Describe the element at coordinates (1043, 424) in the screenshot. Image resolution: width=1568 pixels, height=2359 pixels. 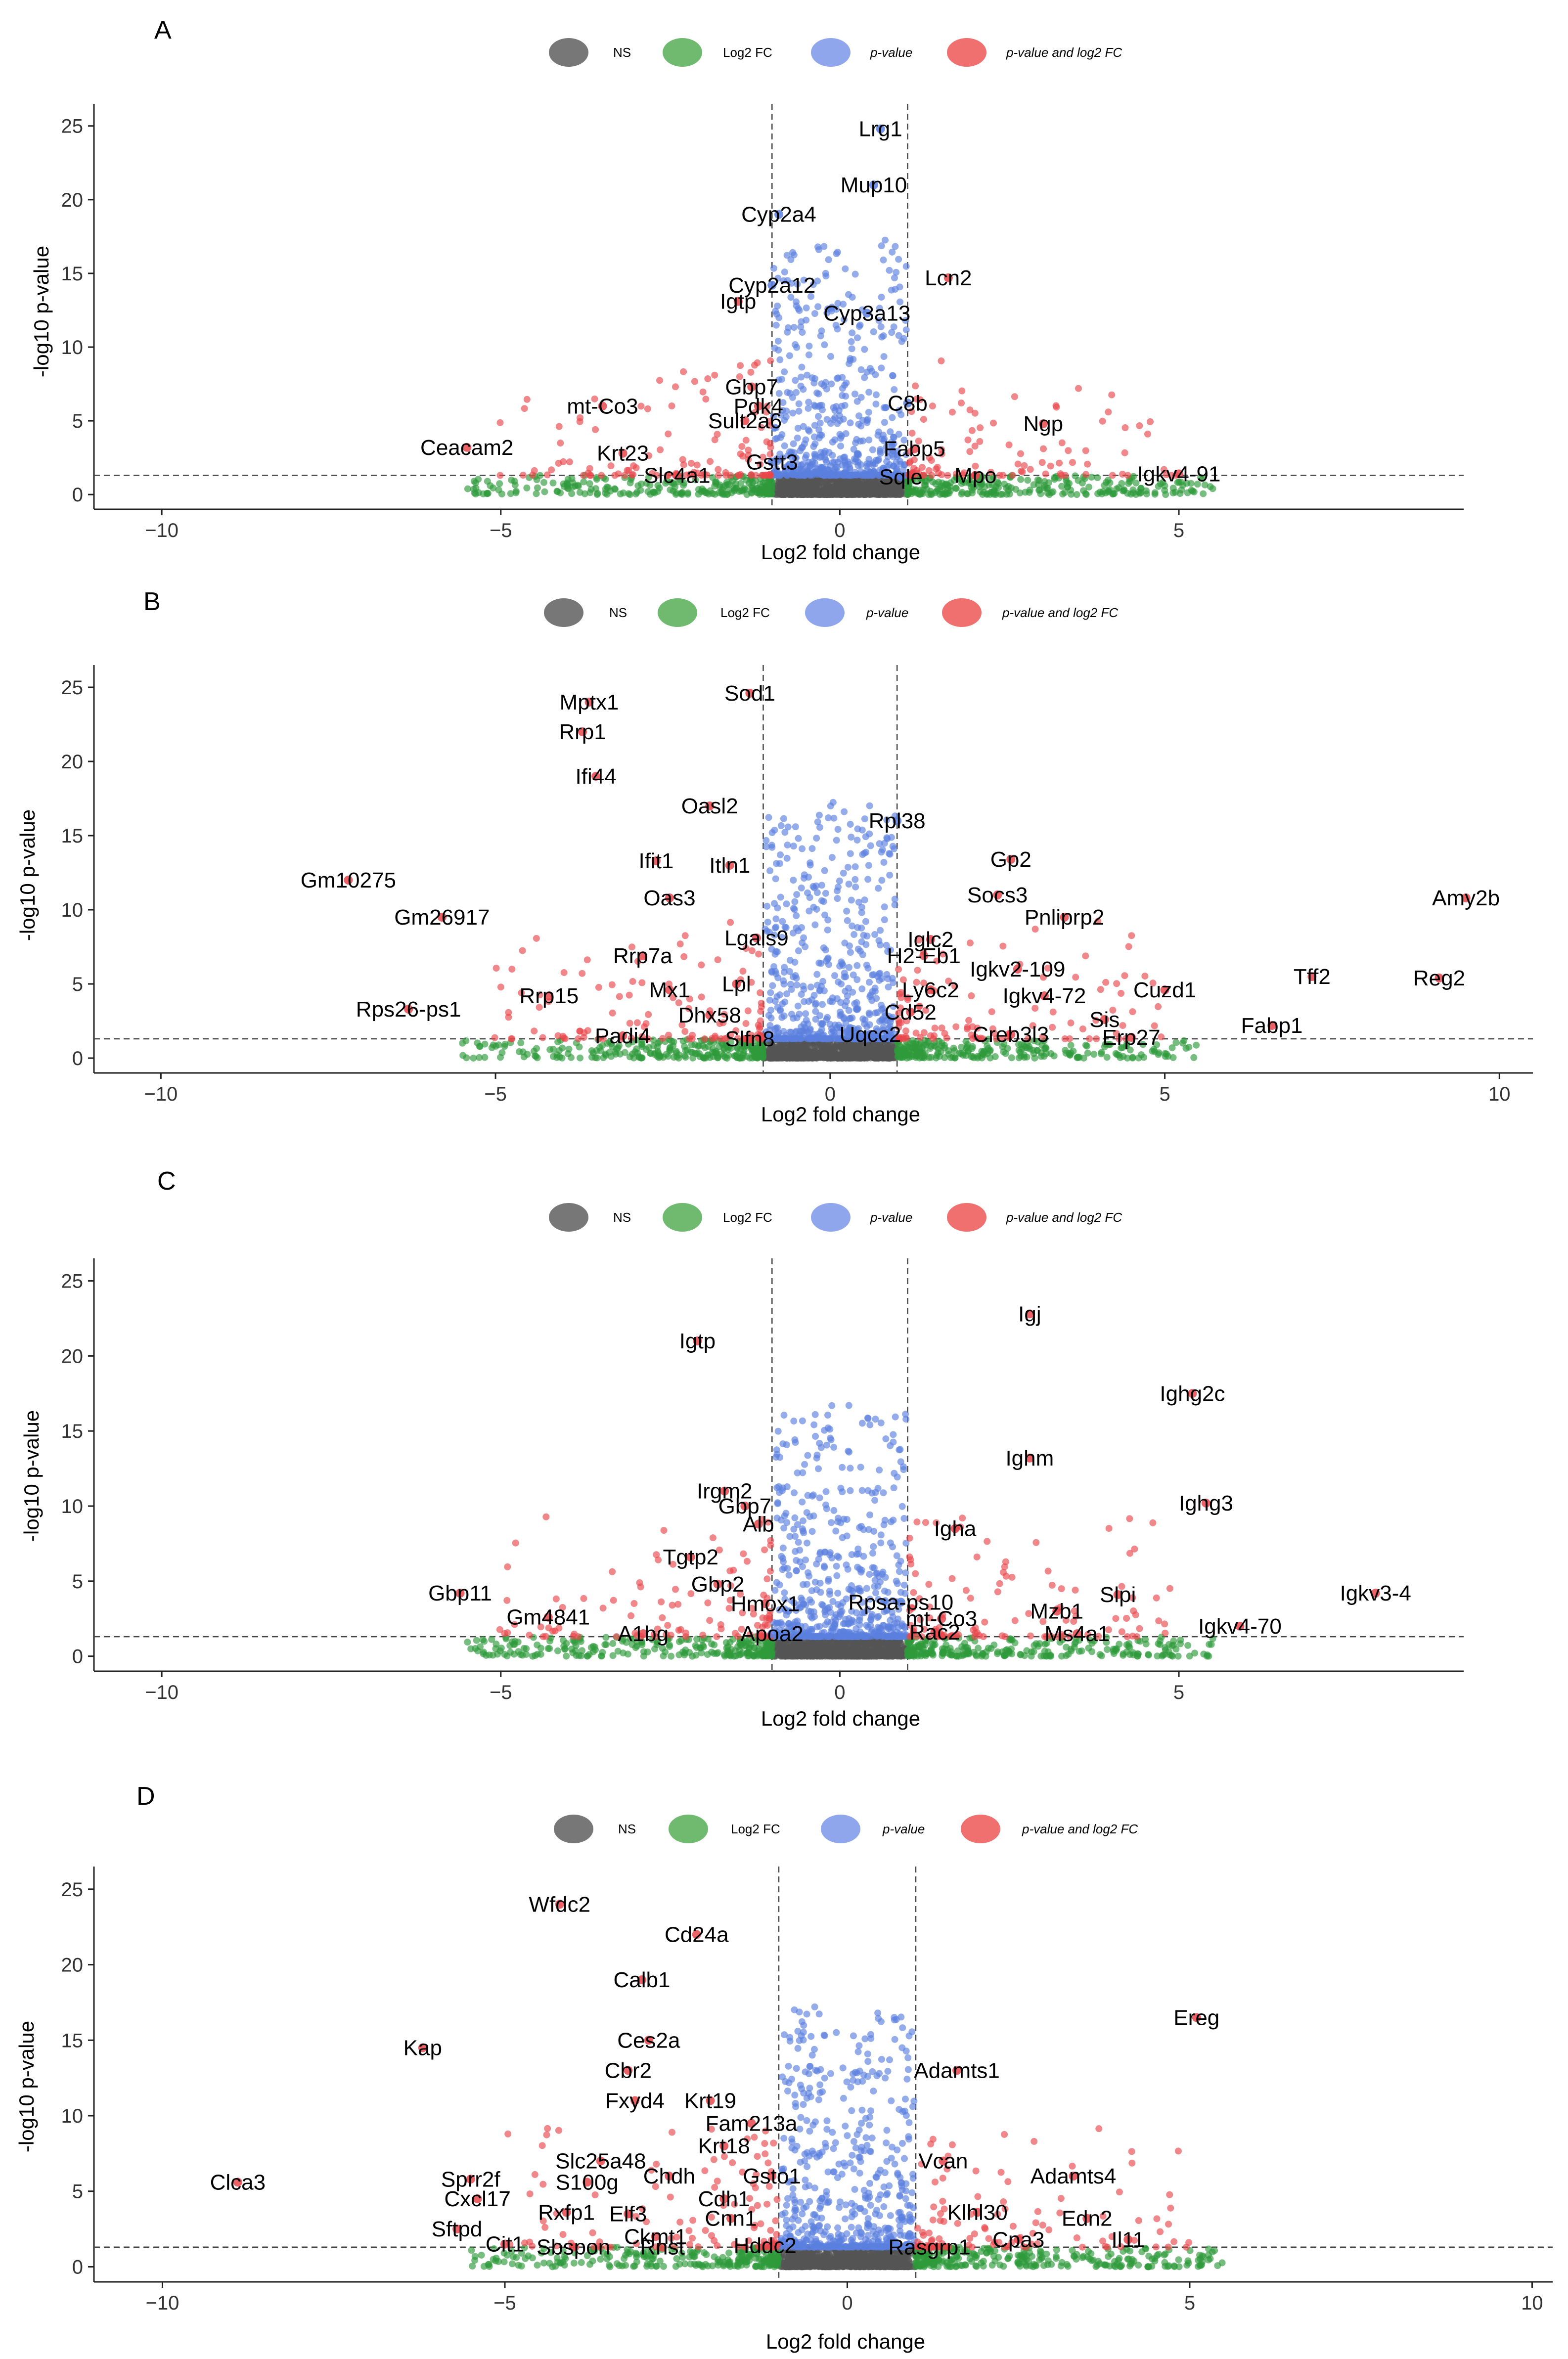
I see `gene-label: Ngp` at that location.